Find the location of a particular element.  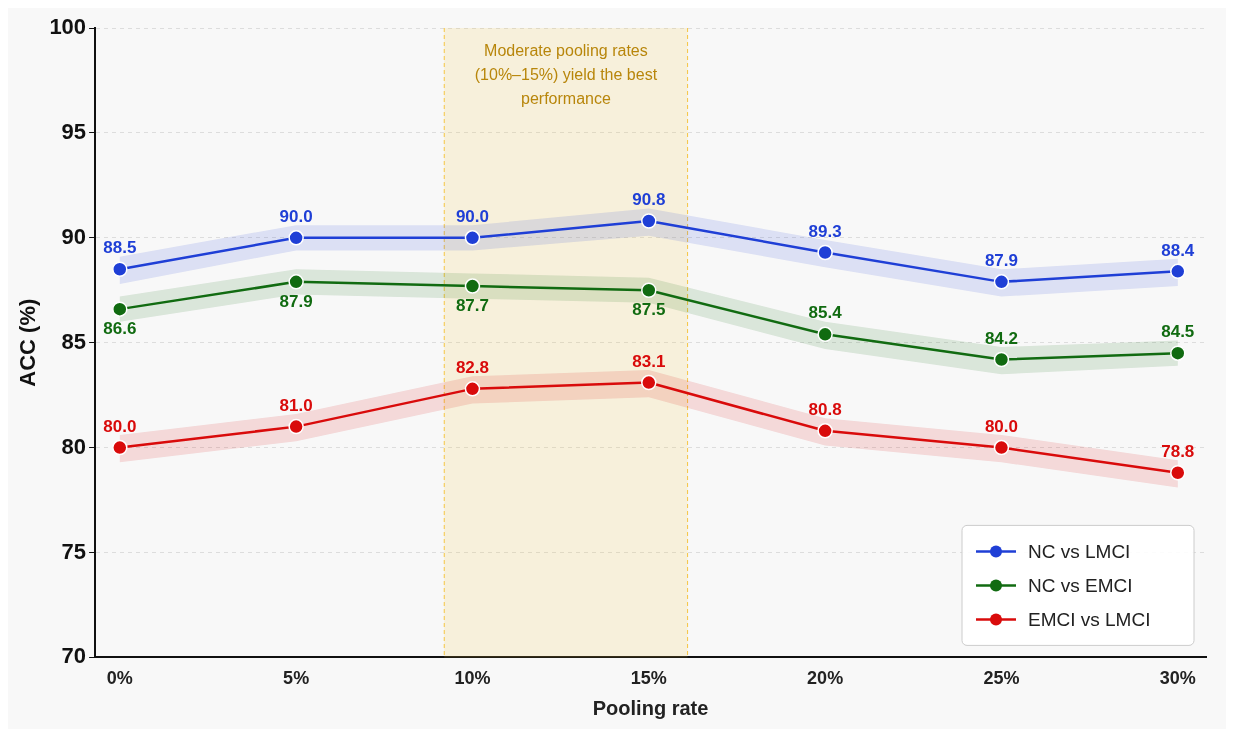

data-label: 89.3 is located at coordinates (825, 231).